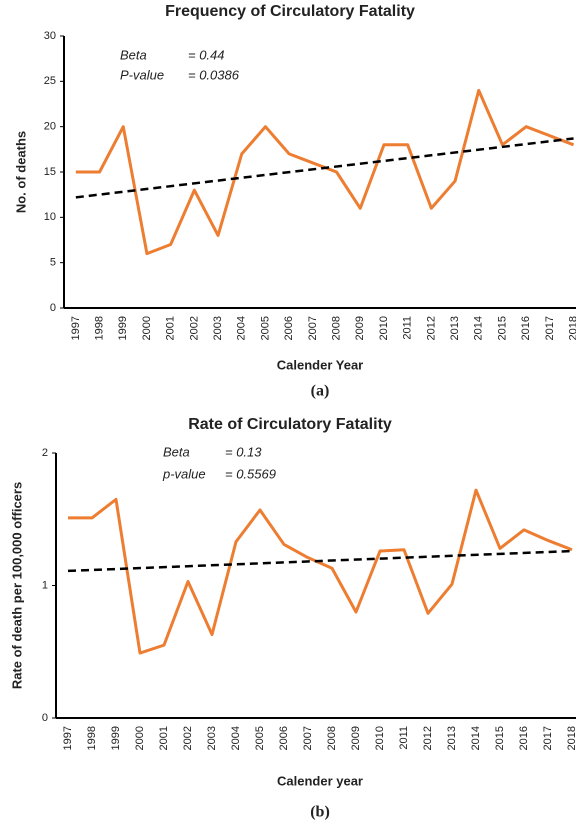 This screenshot has width=576, height=831. Describe the element at coordinates (53, 263) in the screenshot. I see `y-tick-label: 5` at that location.